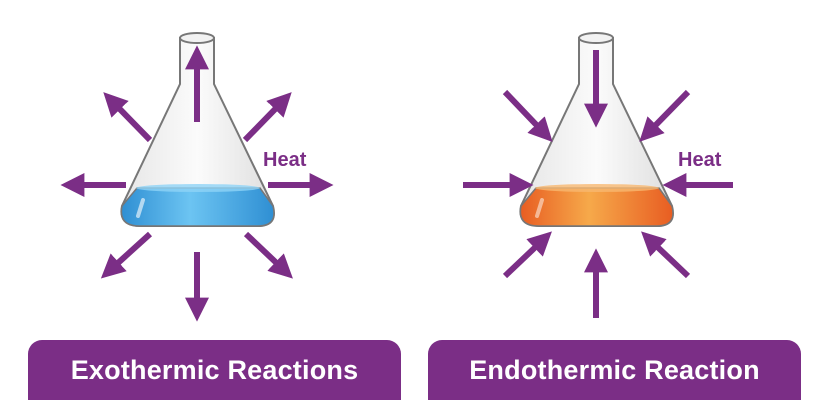  What do you see at coordinates (527, 115) in the screenshot?
I see `arrow-upper-left-in-icon` at bounding box center [527, 115].